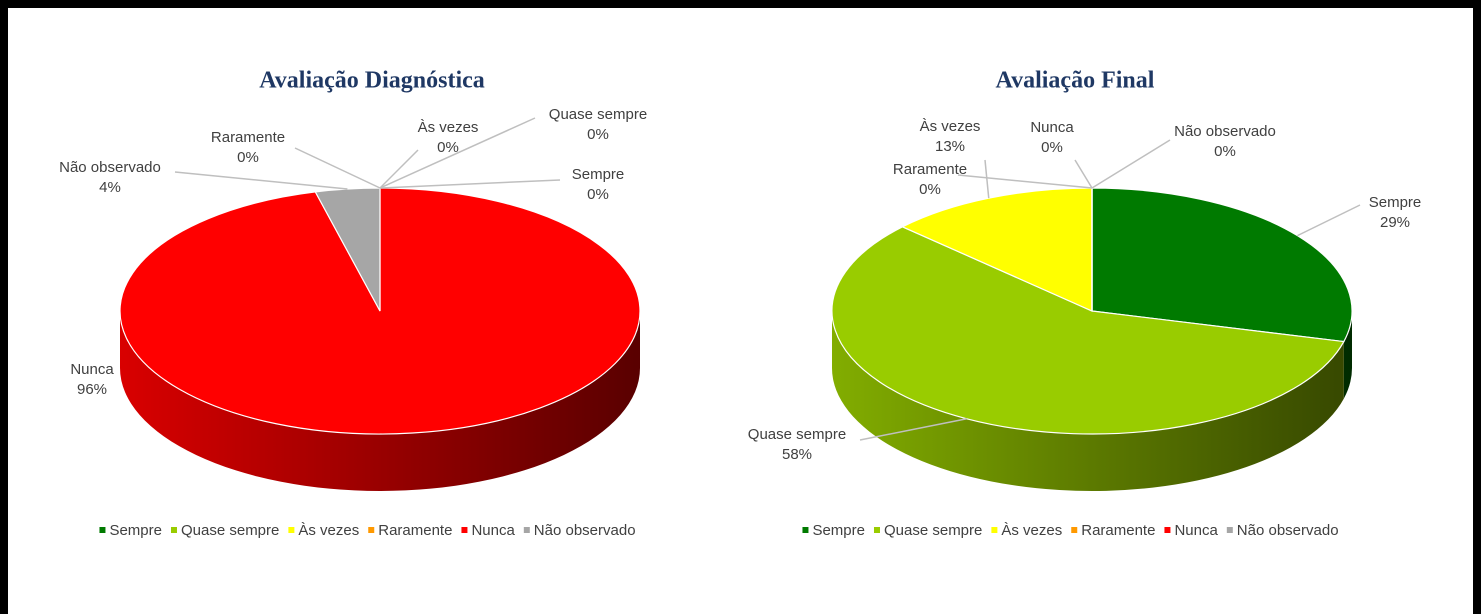  What do you see at coordinates (950, 146) in the screenshot?
I see `data-label-value: 13%` at bounding box center [950, 146].